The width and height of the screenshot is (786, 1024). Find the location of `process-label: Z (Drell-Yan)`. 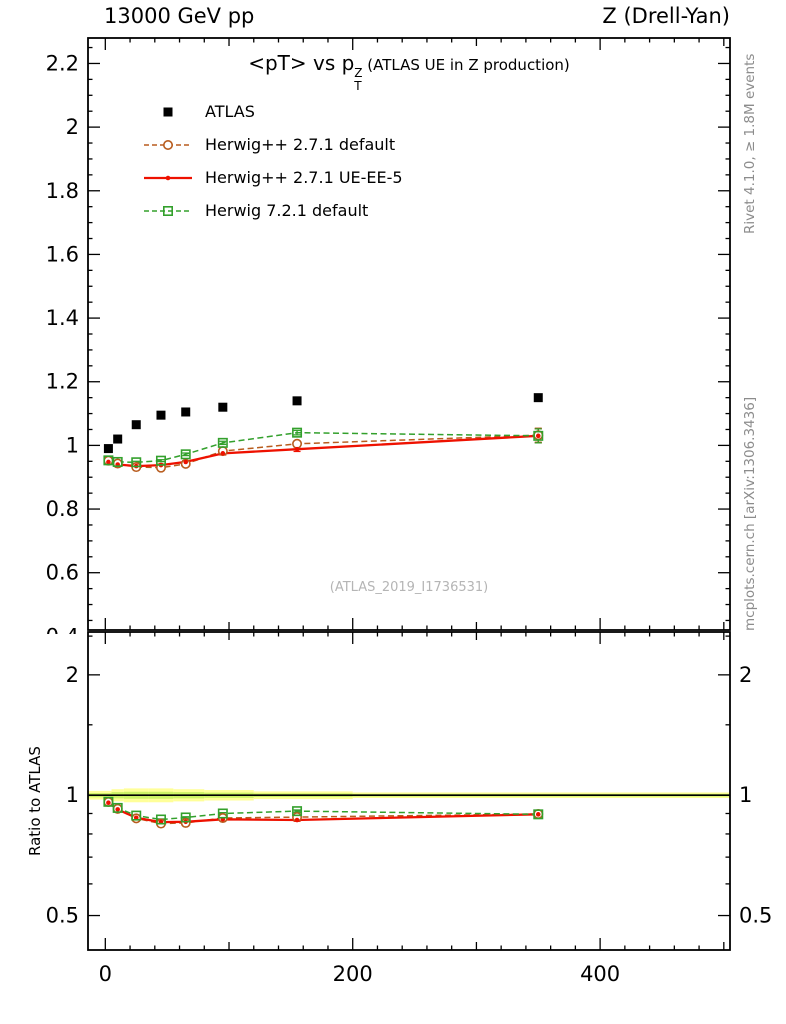

process-label: Z (Drell-Yan) is located at coordinates (666, 16).